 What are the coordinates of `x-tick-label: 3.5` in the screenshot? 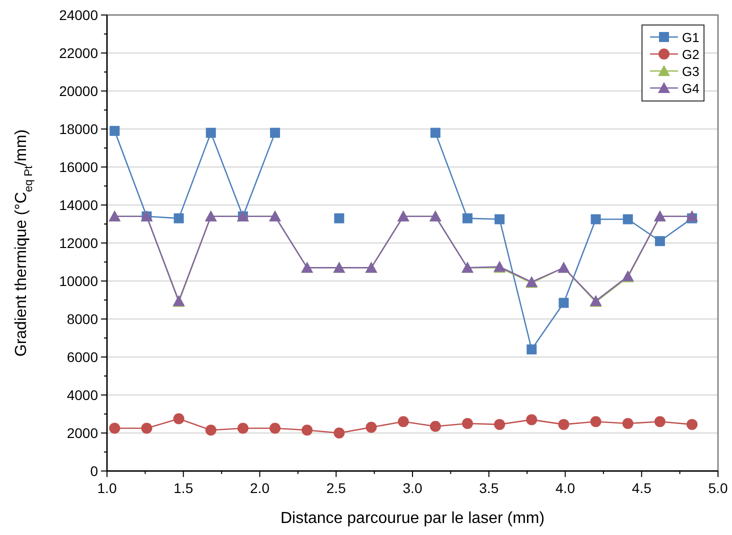 It's located at (489, 488).